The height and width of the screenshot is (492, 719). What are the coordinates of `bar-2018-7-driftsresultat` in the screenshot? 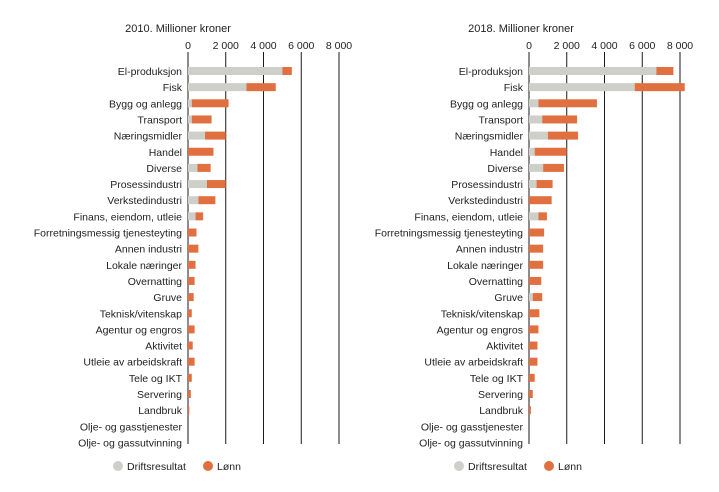 It's located at (533, 184).